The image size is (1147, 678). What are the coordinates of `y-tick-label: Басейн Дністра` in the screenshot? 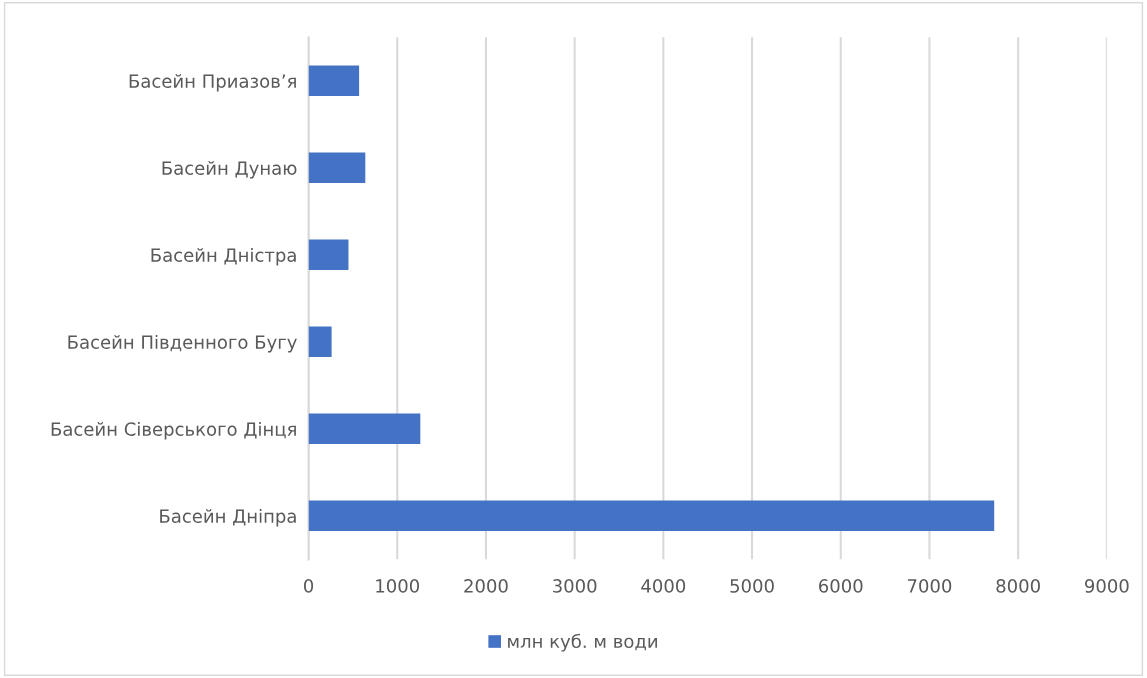 It's located at (223, 256).